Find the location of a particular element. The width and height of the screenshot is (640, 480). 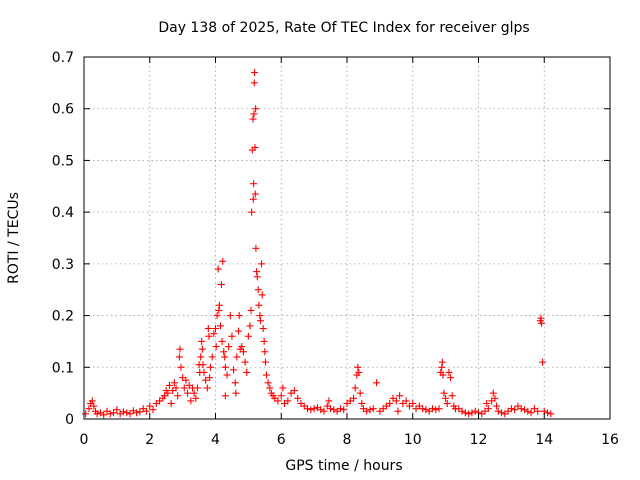

x-tick-label: 8 is located at coordinates (347, 440).